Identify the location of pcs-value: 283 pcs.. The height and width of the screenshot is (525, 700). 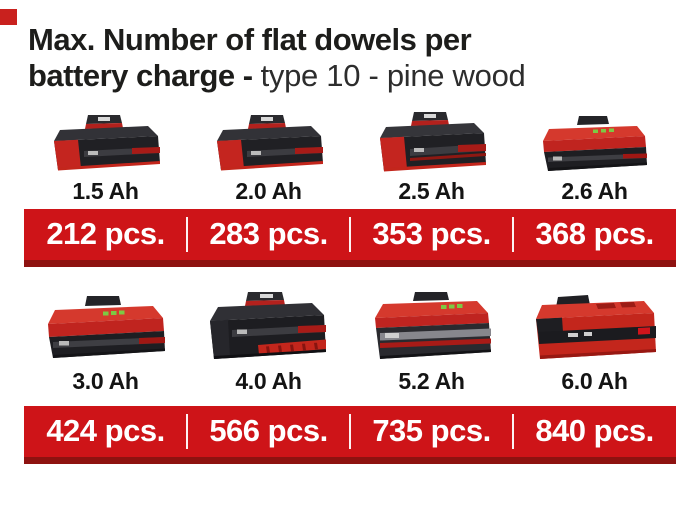
(268, 233).